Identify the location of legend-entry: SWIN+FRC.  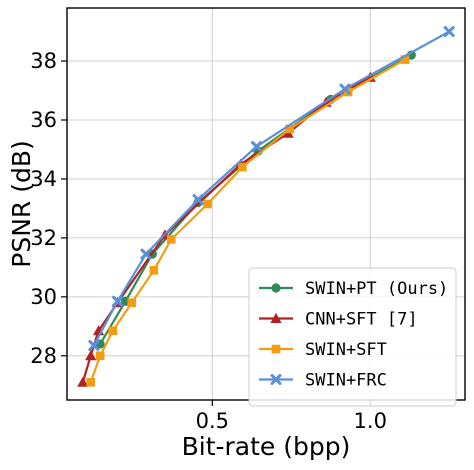
(323, 381).